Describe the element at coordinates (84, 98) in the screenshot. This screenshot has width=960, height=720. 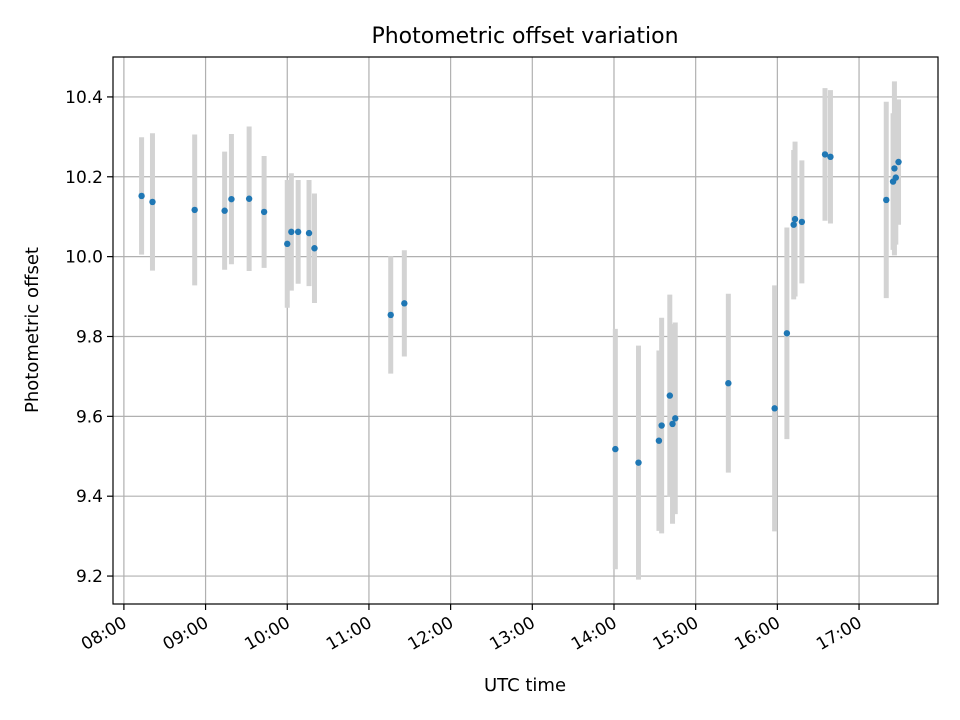
I see `y-tick-label: 10.4` at that location.